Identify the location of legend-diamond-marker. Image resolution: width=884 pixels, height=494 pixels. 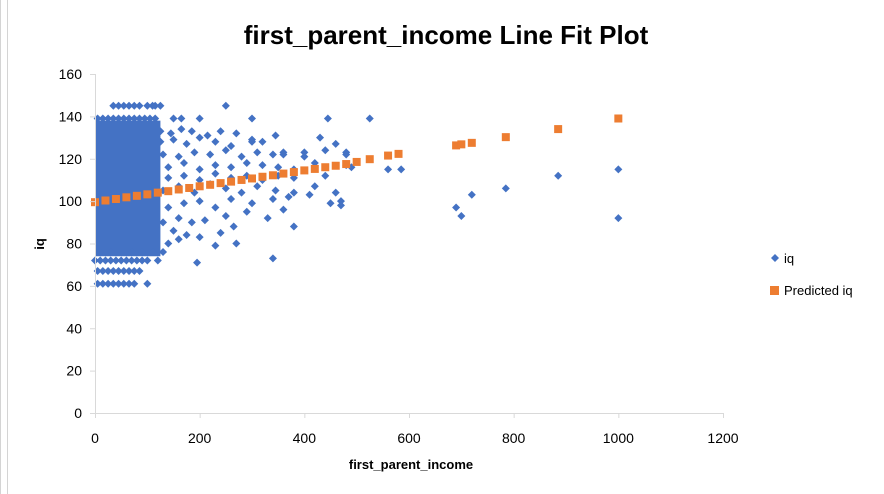
(775, 258).